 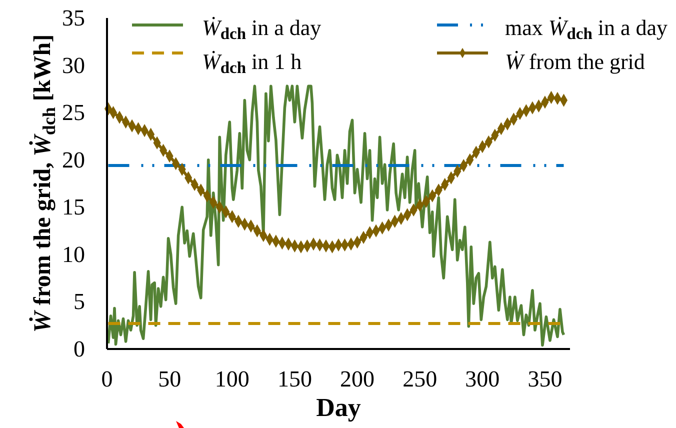 I want to click on y-tick-label: 5, so click(x=79, y=301).